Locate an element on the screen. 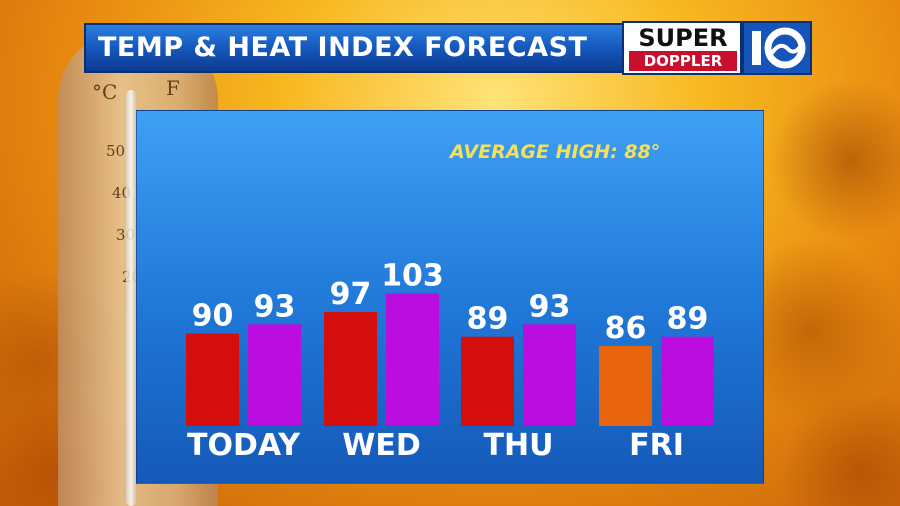  logo-ten-badge is located at coordinates (777, 48).